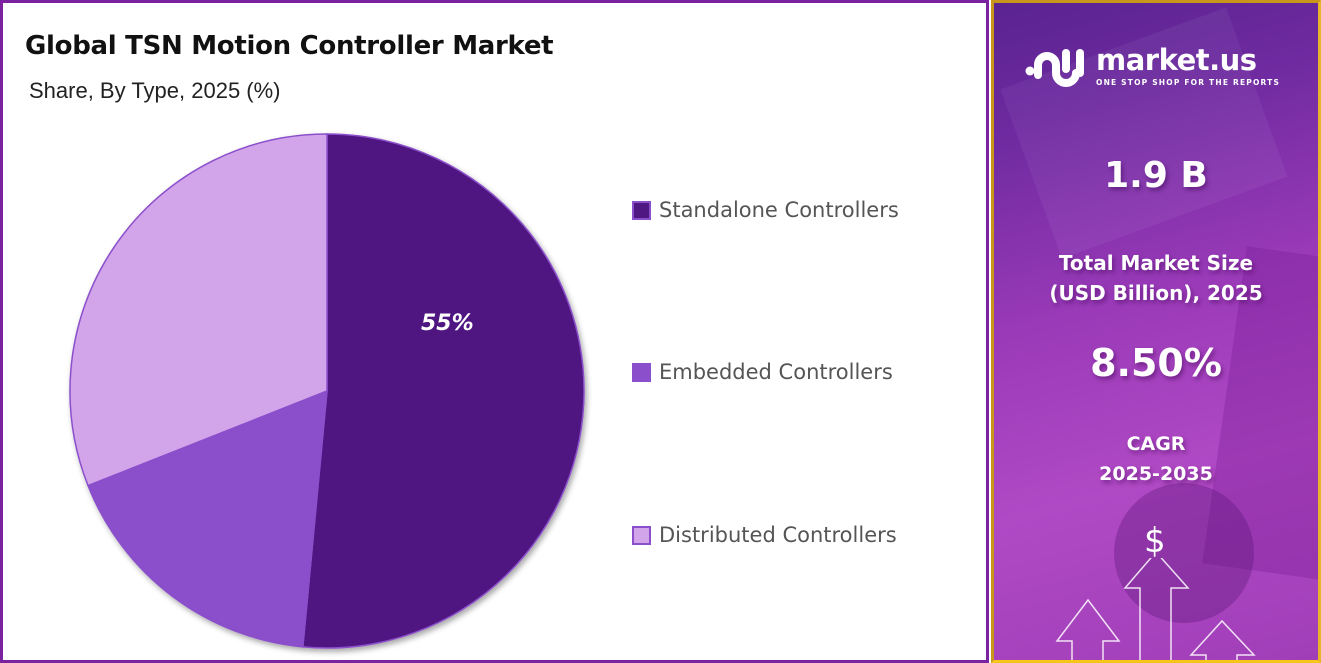  I want to click on legend-item-standalone: Standalone Controllers, so click(765, 210).